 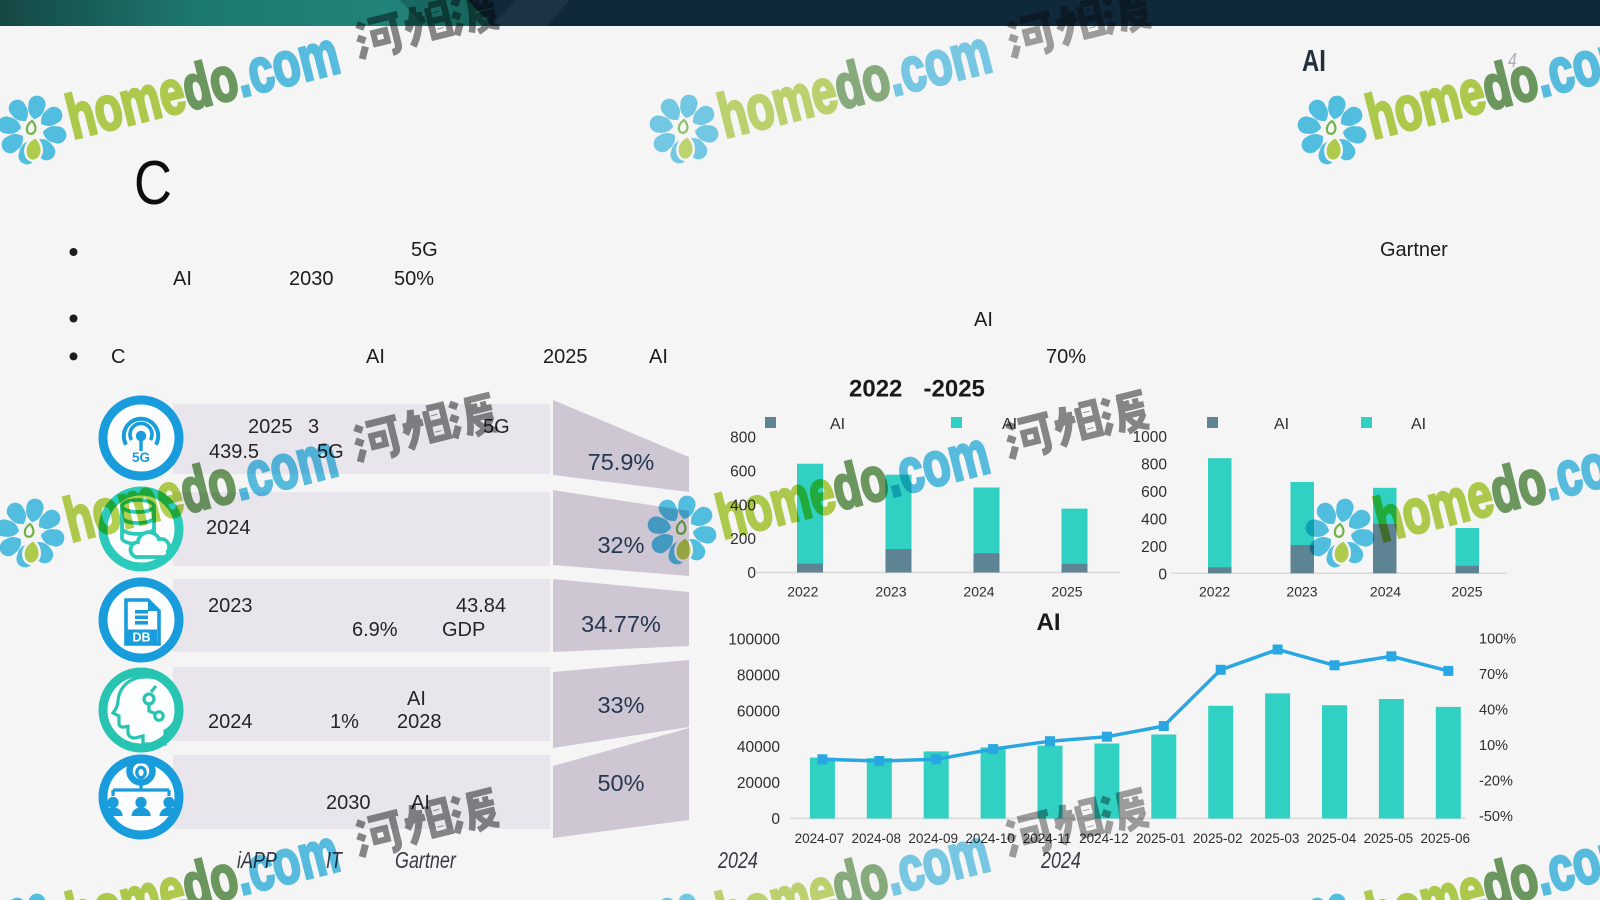 I want to click on svg-text: 2025-02, so click(x=1218, y=838).